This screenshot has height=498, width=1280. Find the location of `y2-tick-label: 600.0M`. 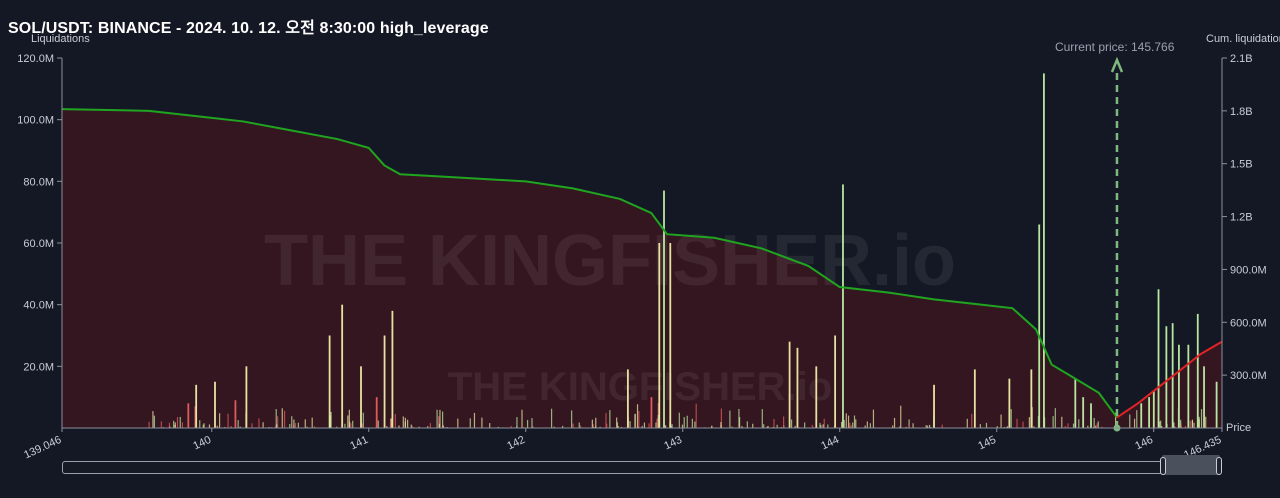

y2-tick-label: 600.0M is located at coordinates (1248, 323).